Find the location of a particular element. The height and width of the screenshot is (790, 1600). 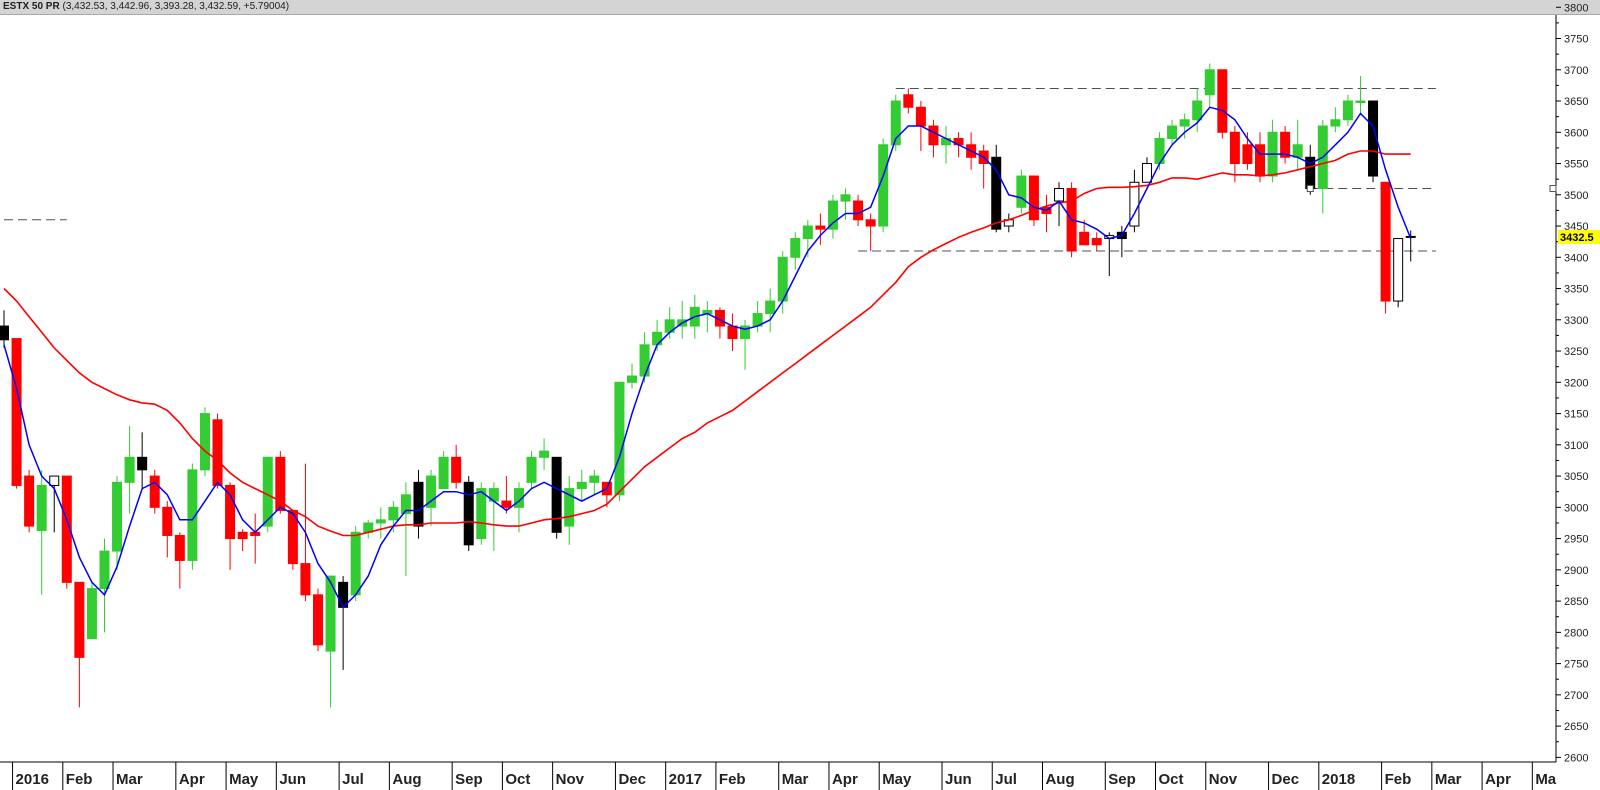

y-tick-label: 3000 is located at coordinates (1576, 508).